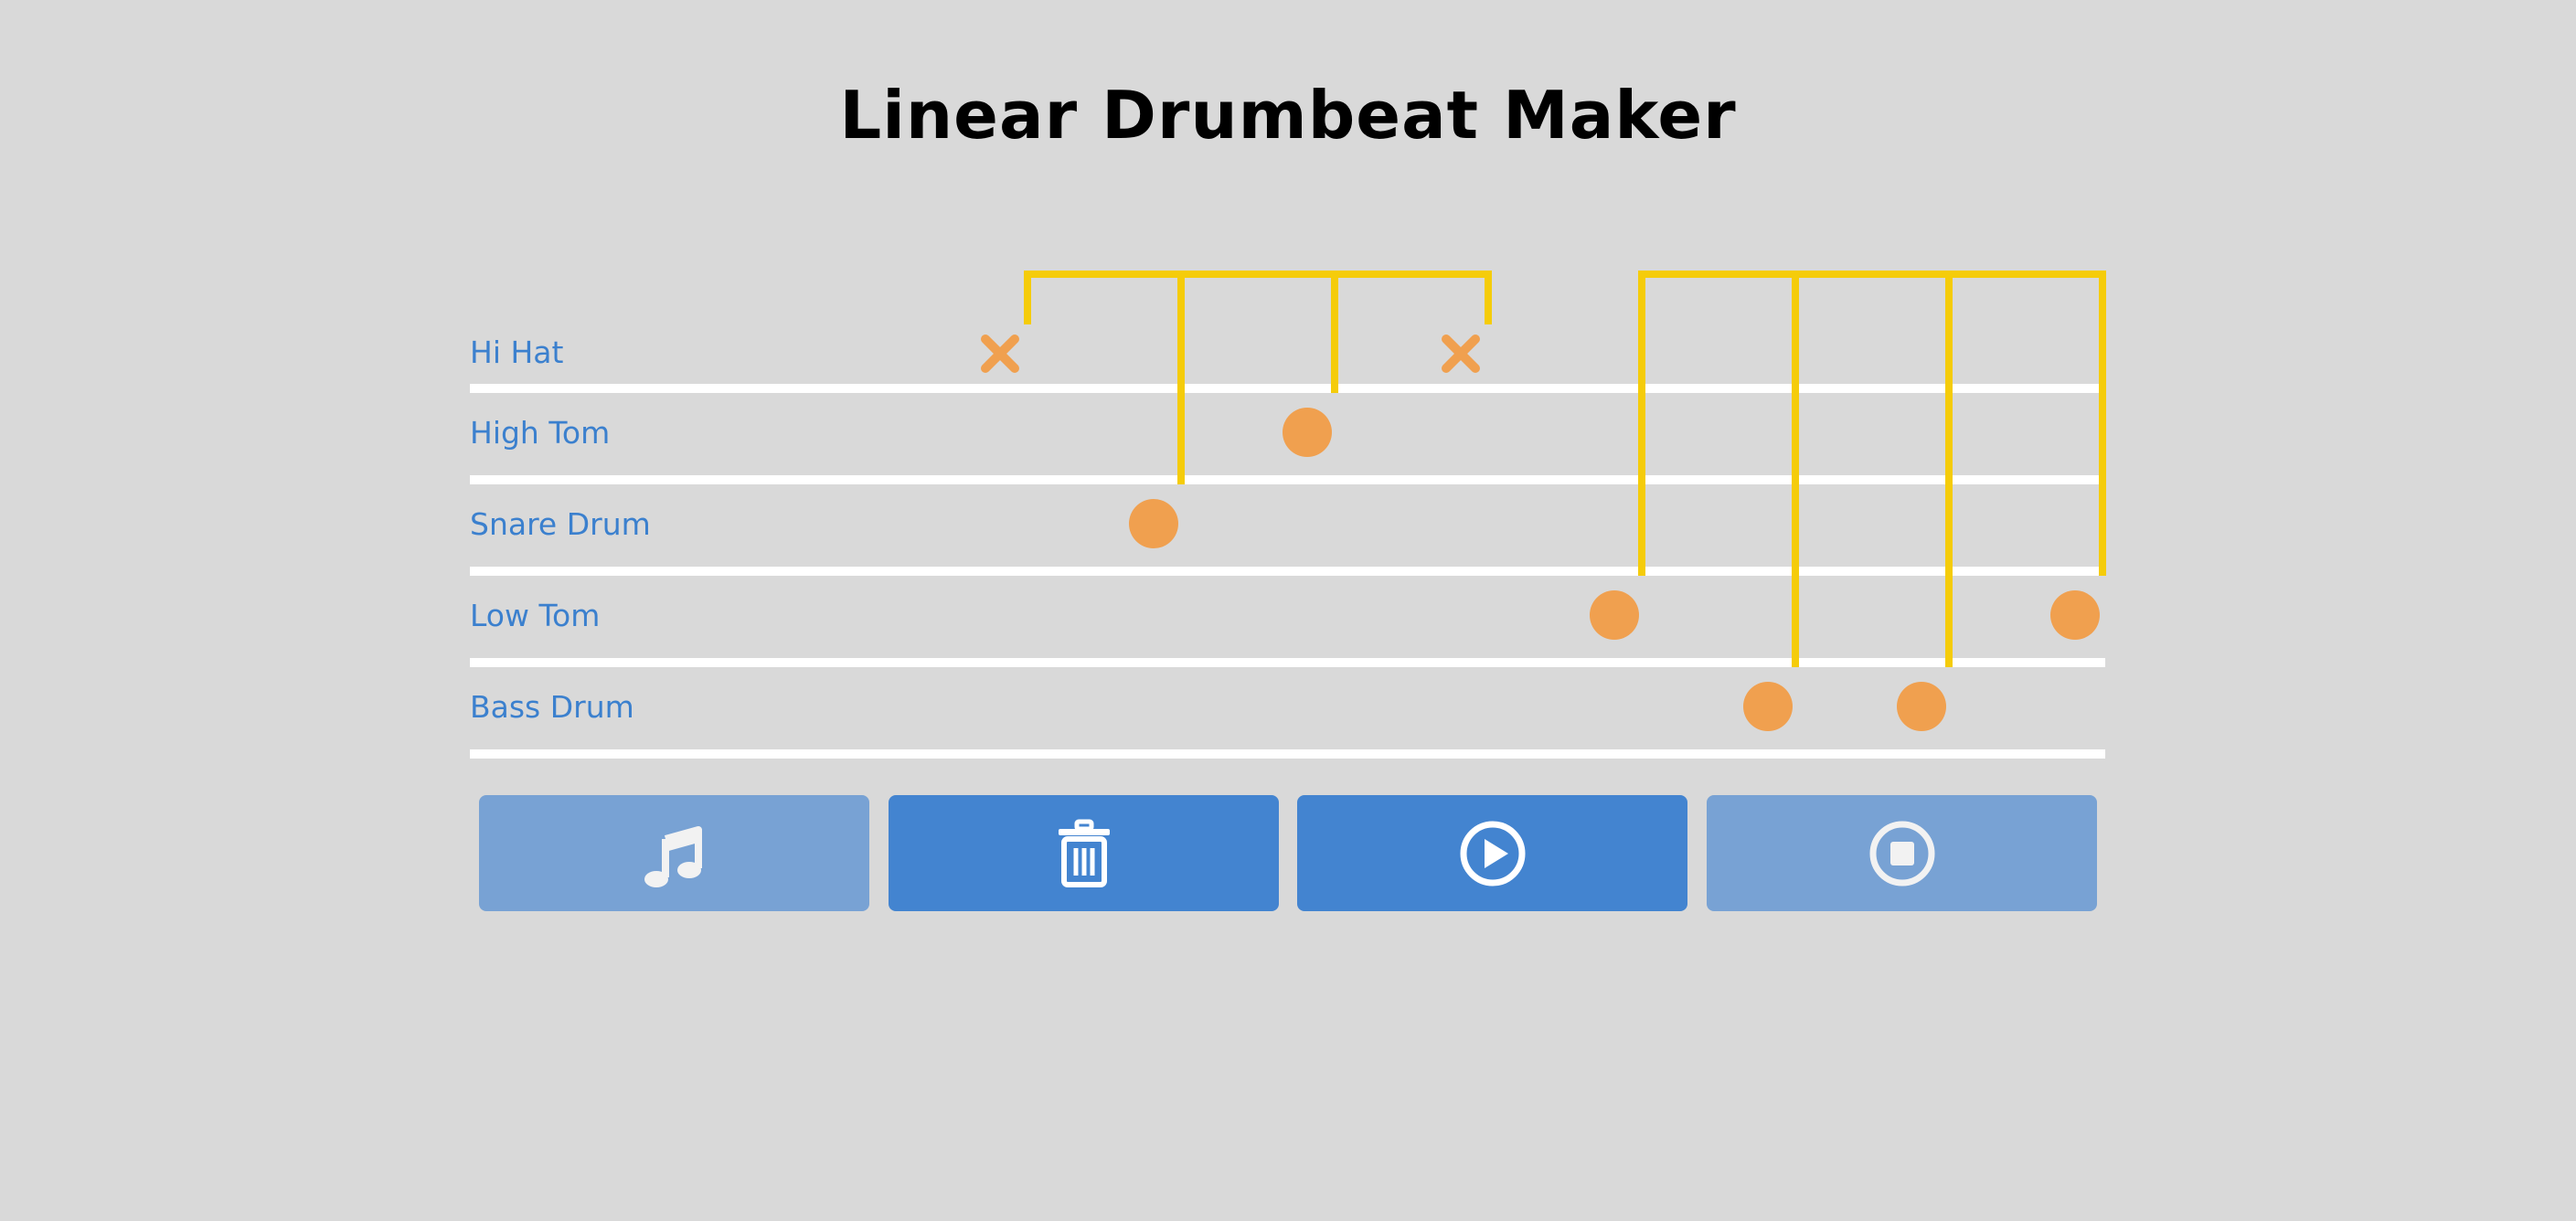 The width and height of the screenshot is (2576, 1221). Describe the element at coordinates (552, 707) in the screenshot. I see `instrument-label-bass-drum: Bass Drum` at that location.